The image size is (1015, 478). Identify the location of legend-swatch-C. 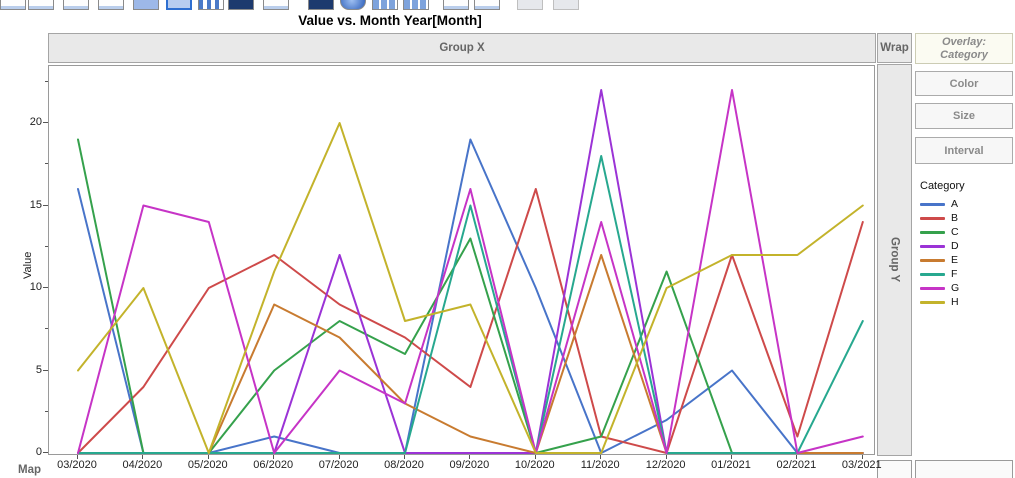
(932, 232).